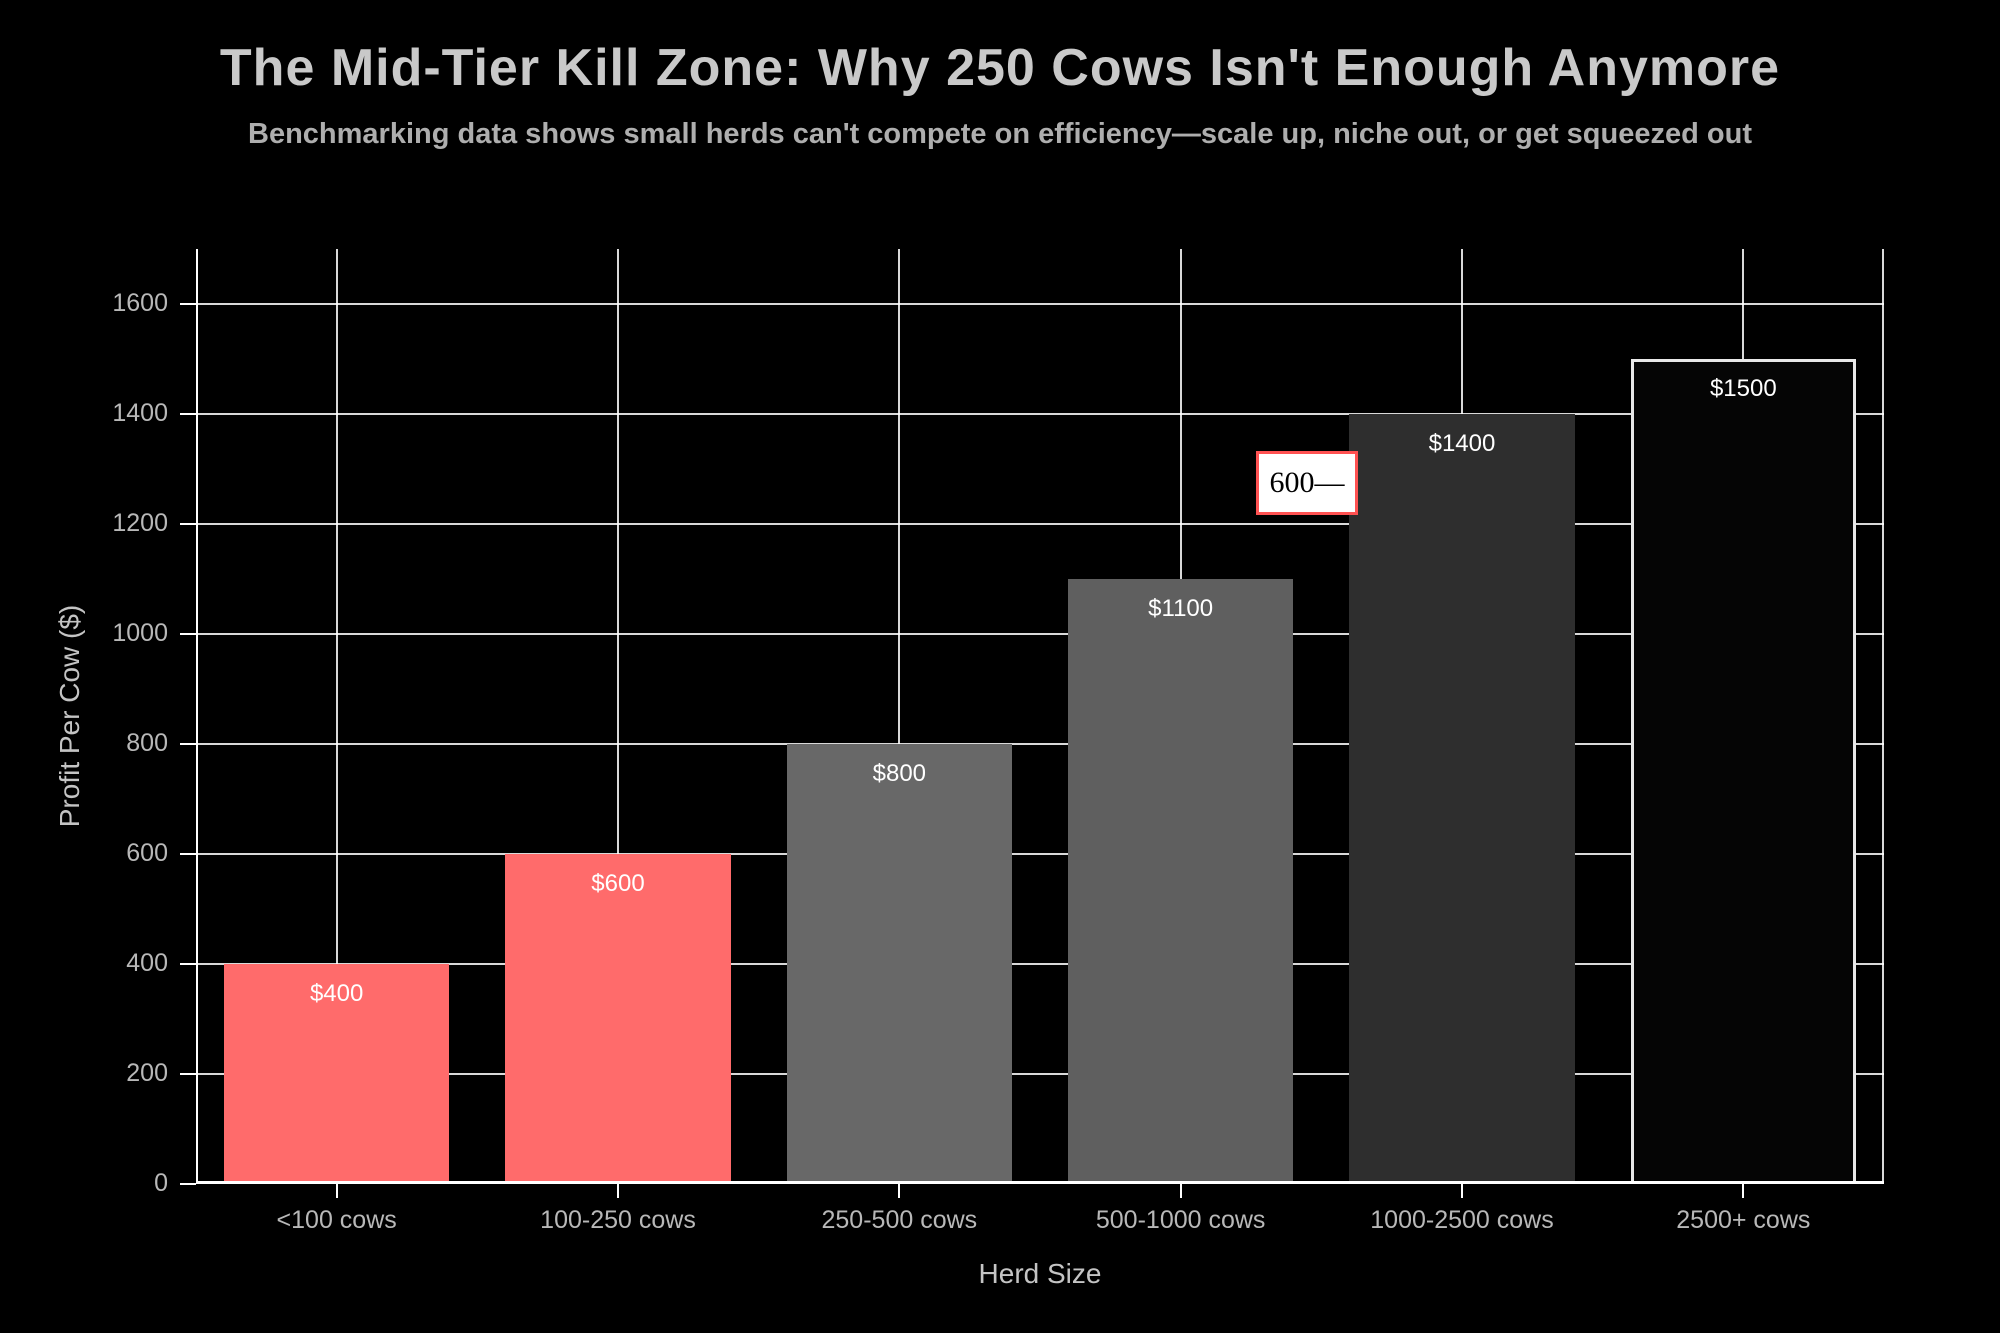 The width and height of the screenshot is (2000, 1333). I want to click on right-spine, so click(1883, 716).